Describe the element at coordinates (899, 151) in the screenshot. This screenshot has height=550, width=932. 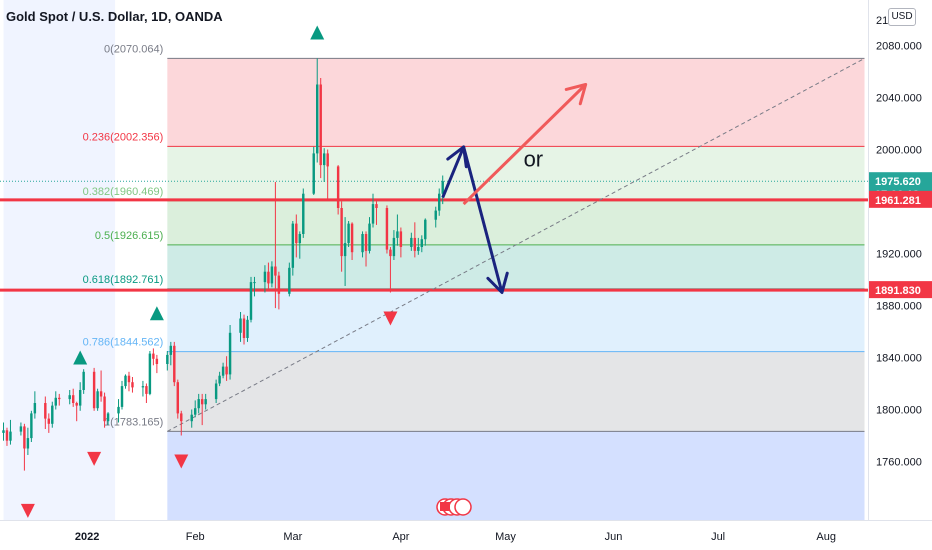
I see `price-tick-label: 2000.000` at that location.